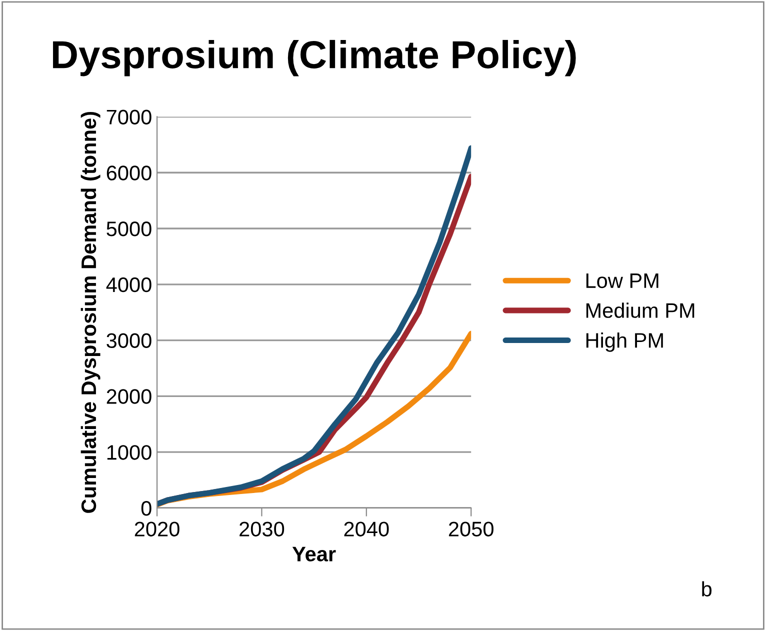 This screenshot has height=631, width=766. I want to click on x-tick-label: 2030, so click(262, 529).